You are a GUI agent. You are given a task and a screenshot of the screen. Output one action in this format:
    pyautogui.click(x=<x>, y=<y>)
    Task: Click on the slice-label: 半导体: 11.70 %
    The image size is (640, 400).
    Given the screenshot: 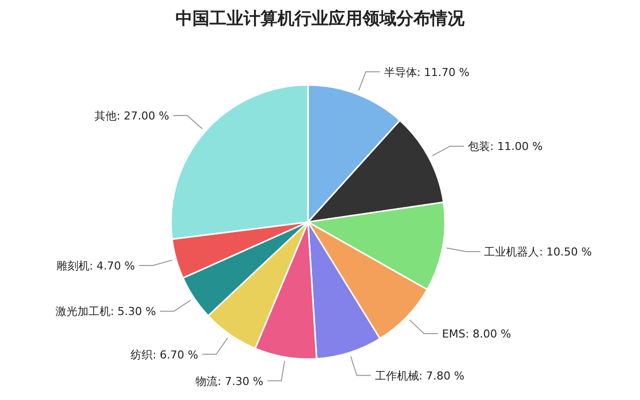 What is the action you would take?
    pyautogui.click(x=427, y=72)
    